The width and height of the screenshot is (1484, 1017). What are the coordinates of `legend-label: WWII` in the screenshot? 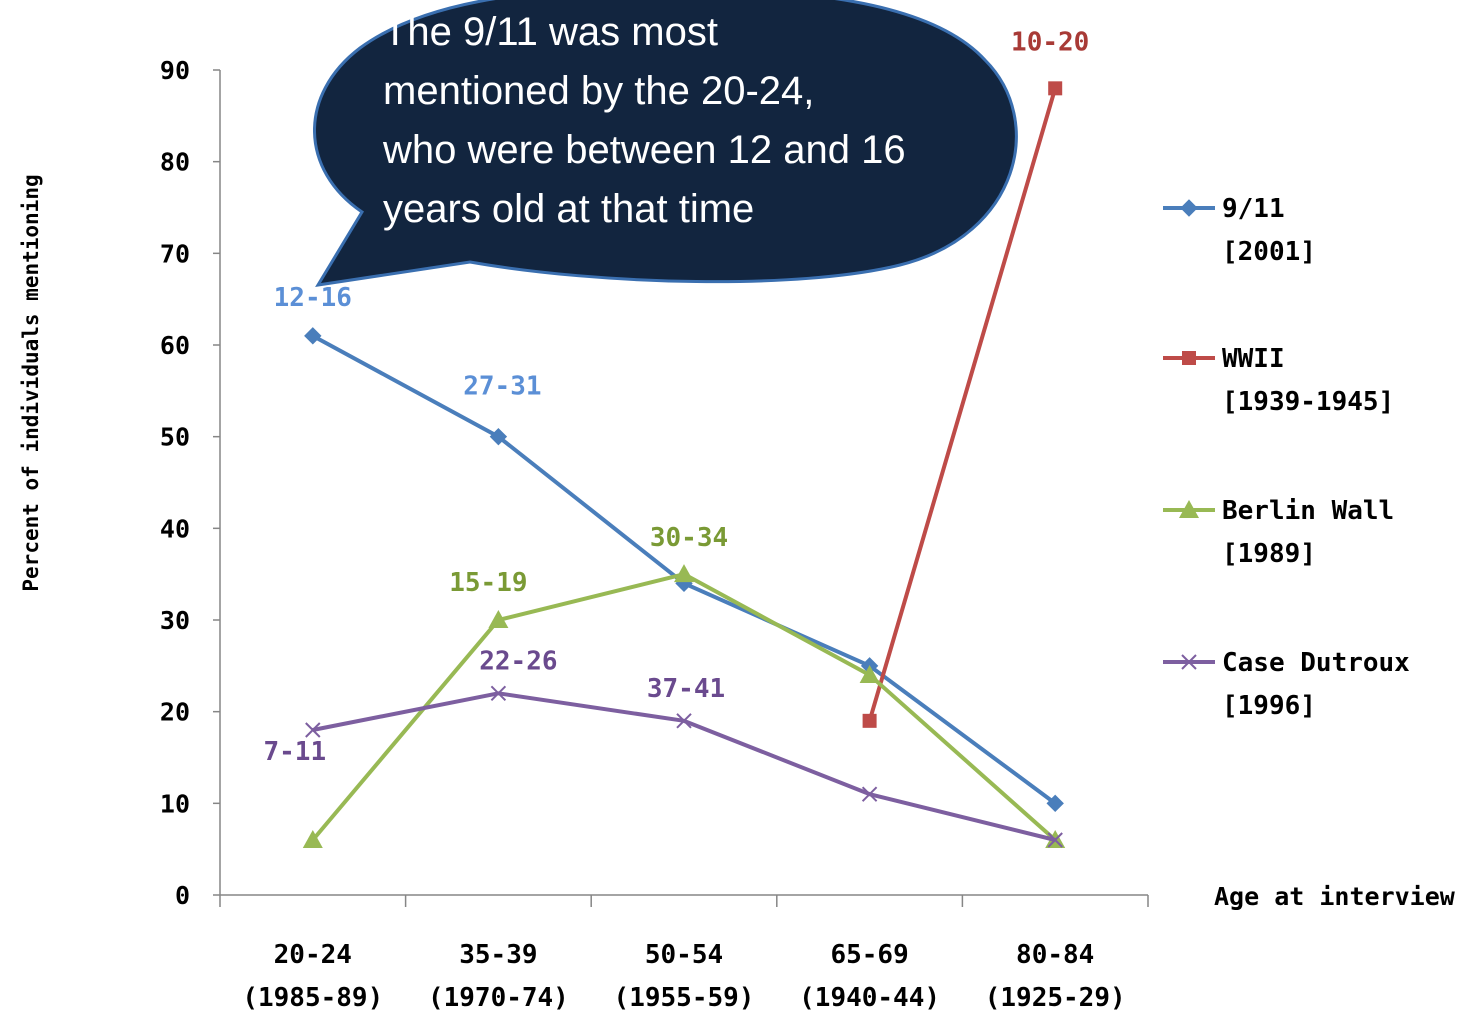 It's located at (1253, 359).